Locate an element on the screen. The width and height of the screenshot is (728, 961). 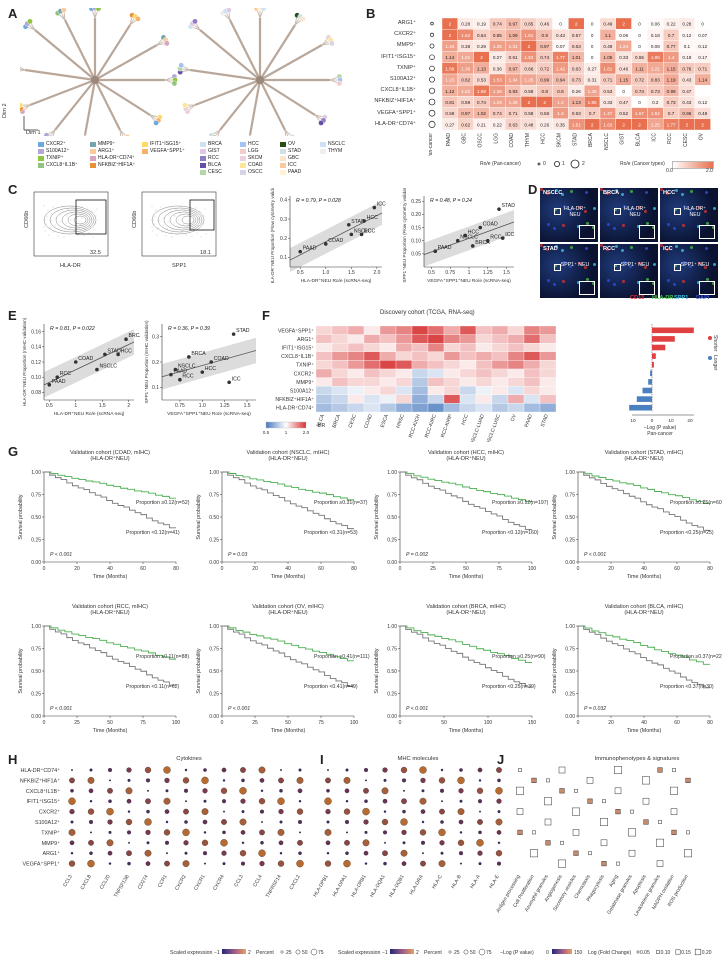
tile-cell-label: SPP1⁺ NEU is located at coordinates (635, 265).